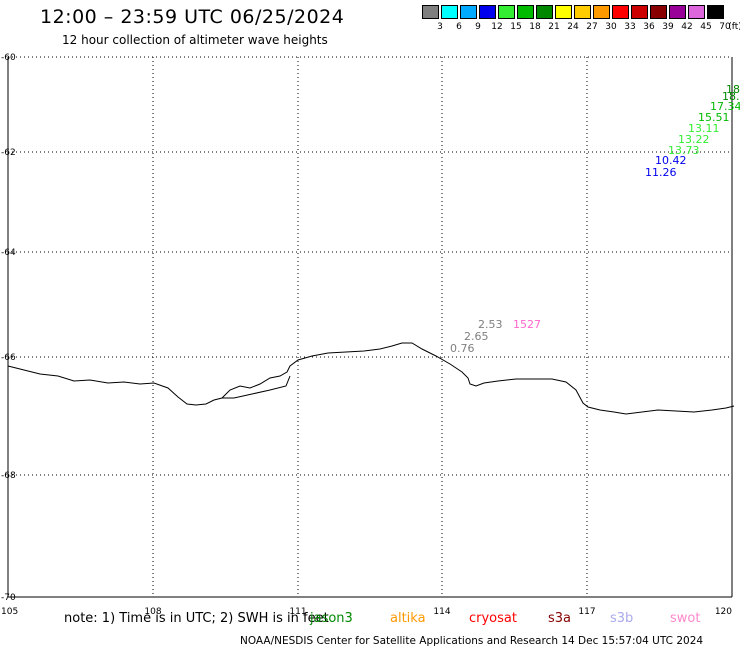 The width and height of the screenshot is (740, 650). I want to click on legend-level-label: 3, so click(440, 27).